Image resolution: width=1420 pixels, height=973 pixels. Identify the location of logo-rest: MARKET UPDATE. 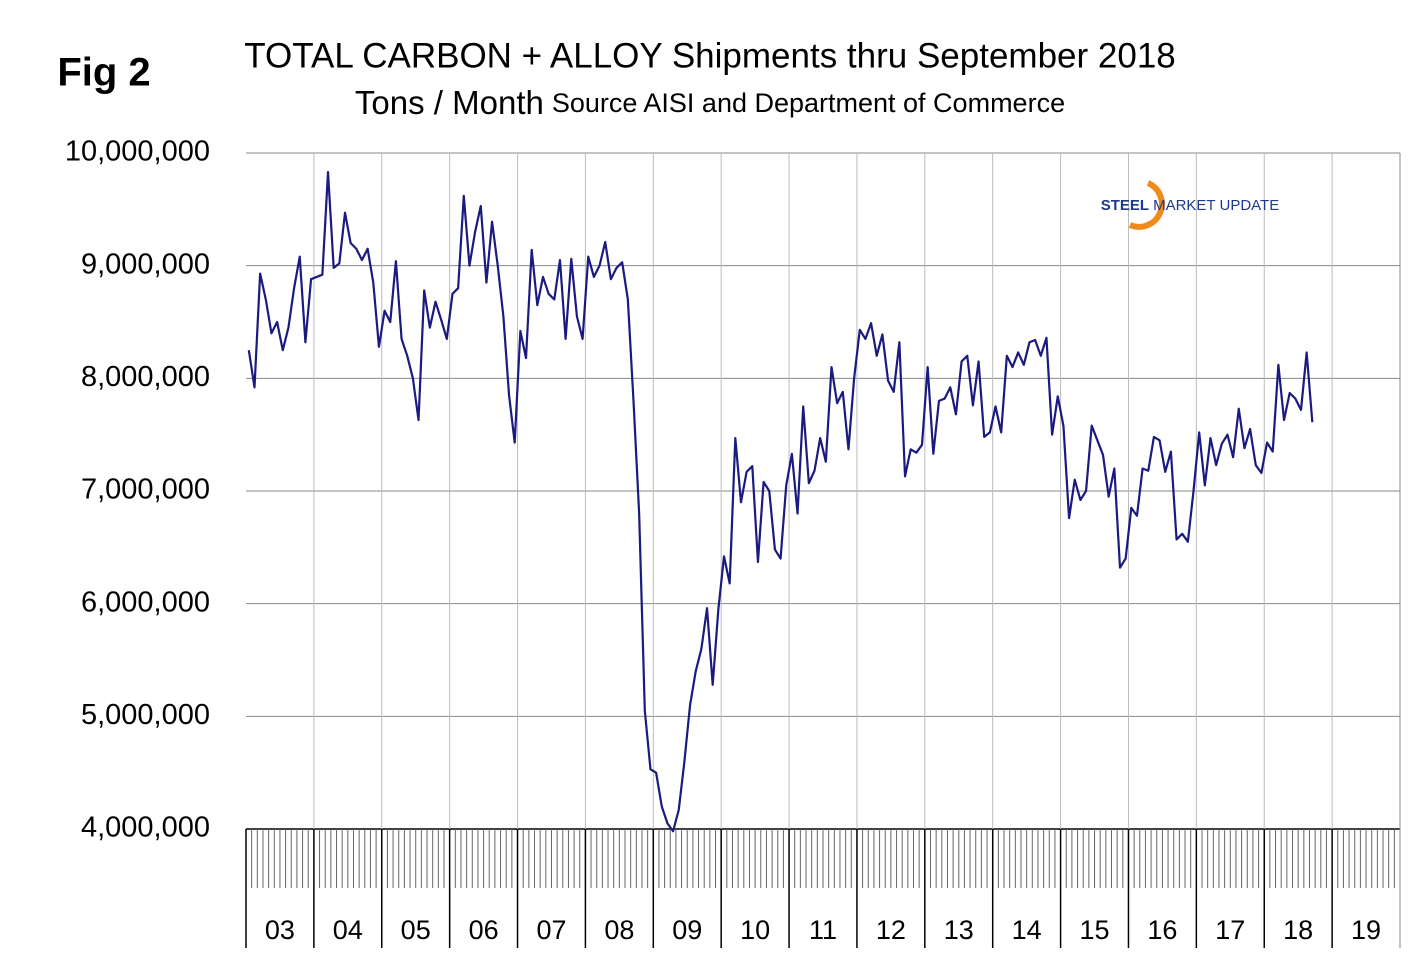
(1216, 205).